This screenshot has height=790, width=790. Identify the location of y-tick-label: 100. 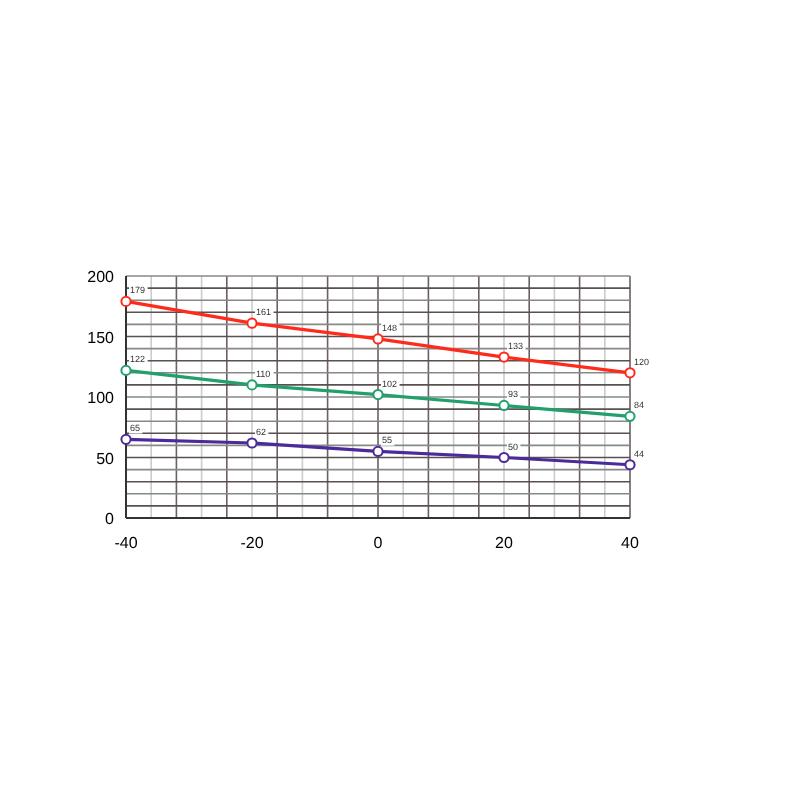
(101, 398).